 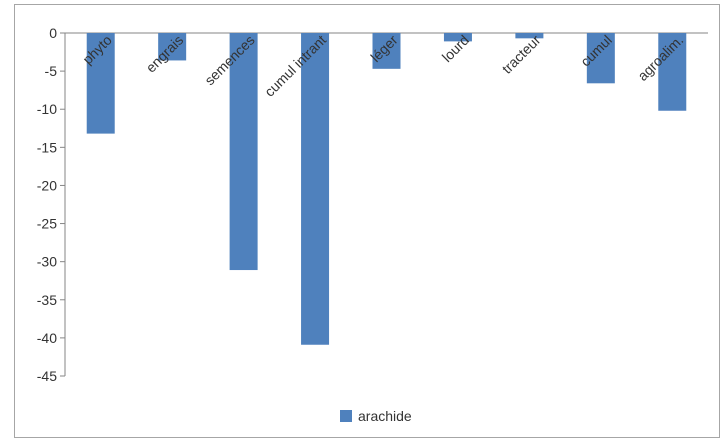 What do you see at coordinates (457, 37) in the screenshot?
I see `bar-lourd` at bounding box center [457, 37].